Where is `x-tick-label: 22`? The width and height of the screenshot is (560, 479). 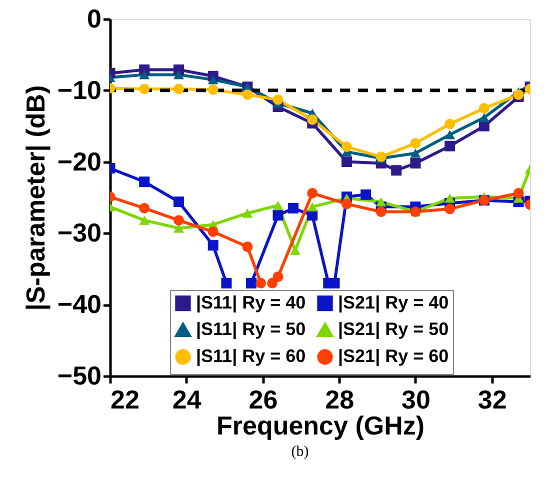
x-tick-label: 22 is located at coordinates (125, 399).